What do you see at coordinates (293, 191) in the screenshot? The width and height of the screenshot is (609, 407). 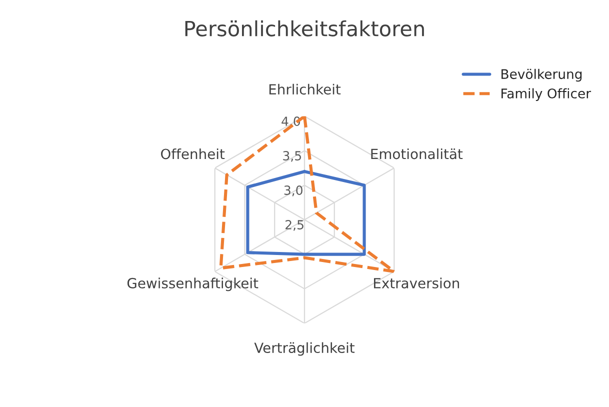 I see `y-tick-label: 3,0` at bounding box center [293, 191].